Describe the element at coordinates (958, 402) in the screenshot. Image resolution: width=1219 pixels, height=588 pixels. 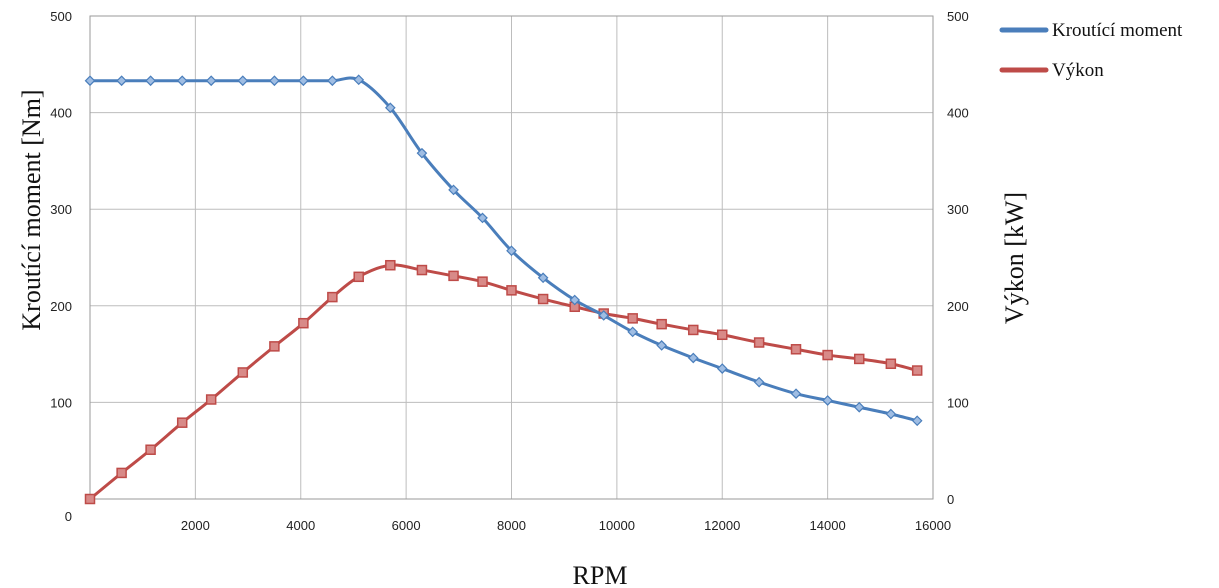
I see `right-y-tick-label: 100` at that location.